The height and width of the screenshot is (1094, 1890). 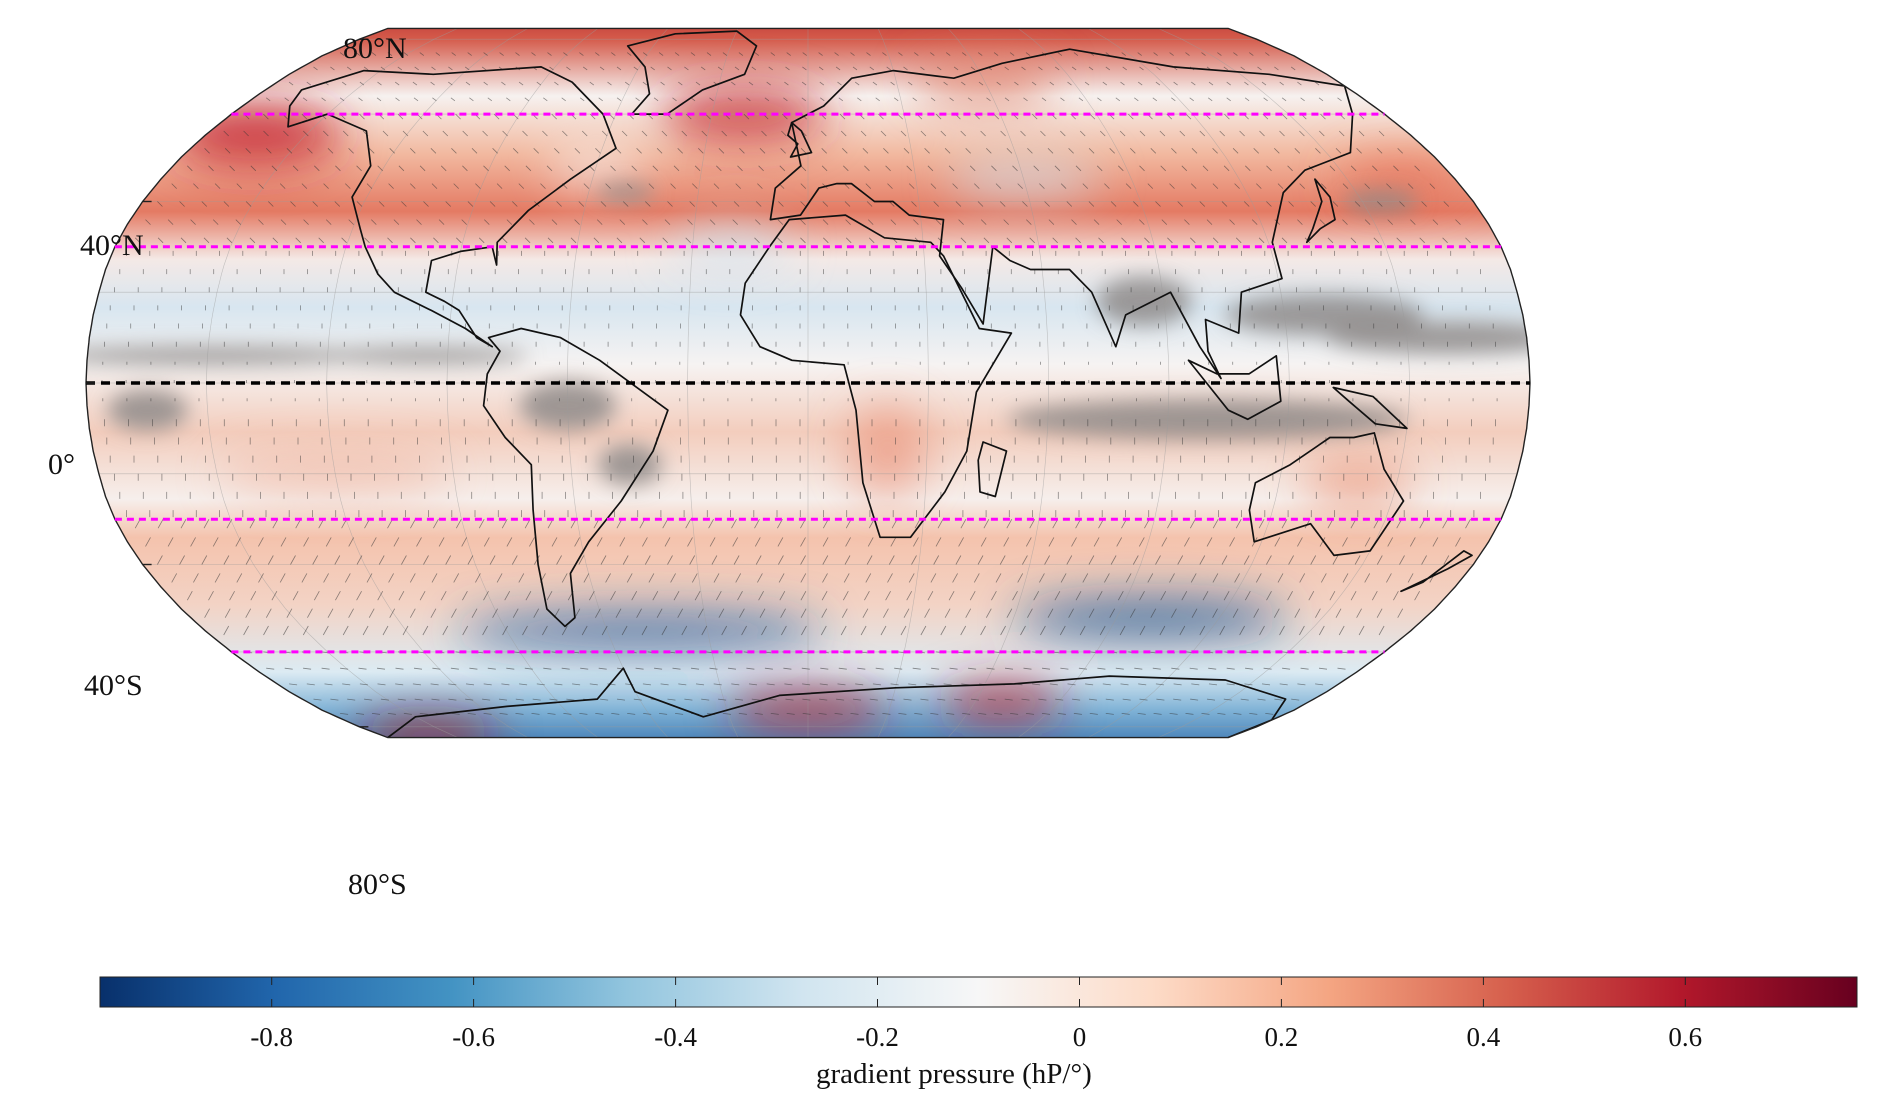 I want to click on coastline-new-zealand, so click(x=1436, y=571).